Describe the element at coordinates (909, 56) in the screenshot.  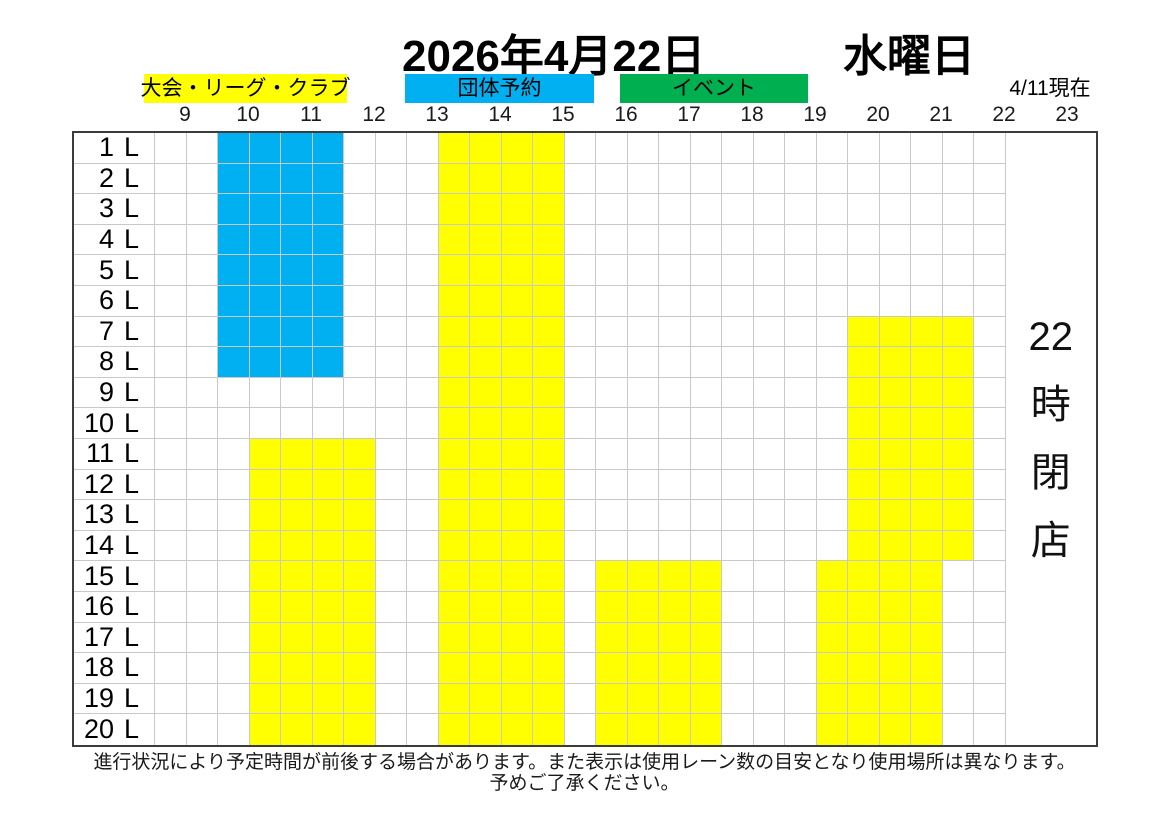
I see `page-title-weekday: 水曜日` at that location.